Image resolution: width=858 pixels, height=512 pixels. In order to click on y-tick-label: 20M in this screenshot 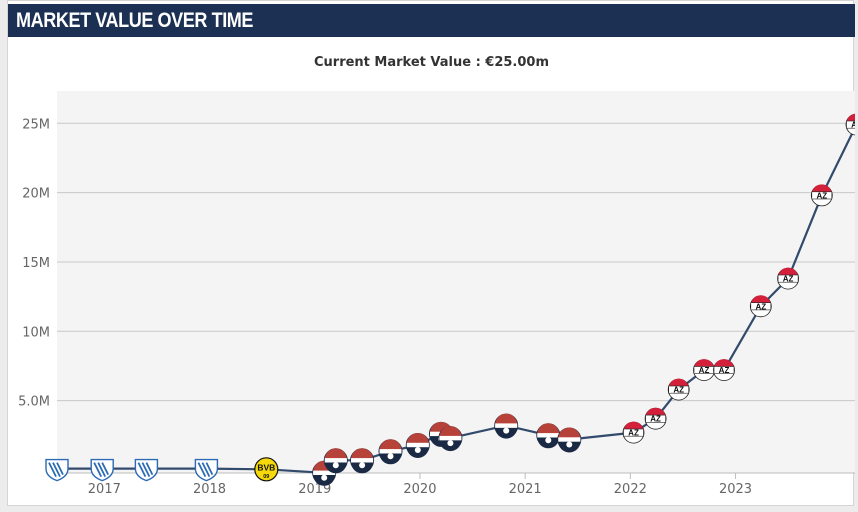, I will do `click(36, 194)`.